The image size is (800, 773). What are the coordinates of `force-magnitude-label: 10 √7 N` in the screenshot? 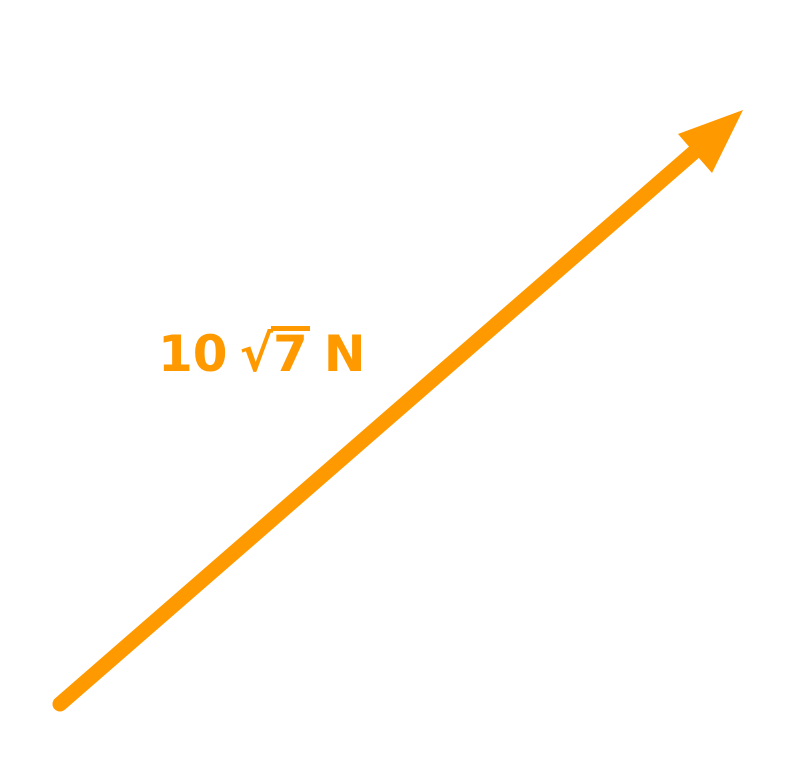 It's located at (262, 352).